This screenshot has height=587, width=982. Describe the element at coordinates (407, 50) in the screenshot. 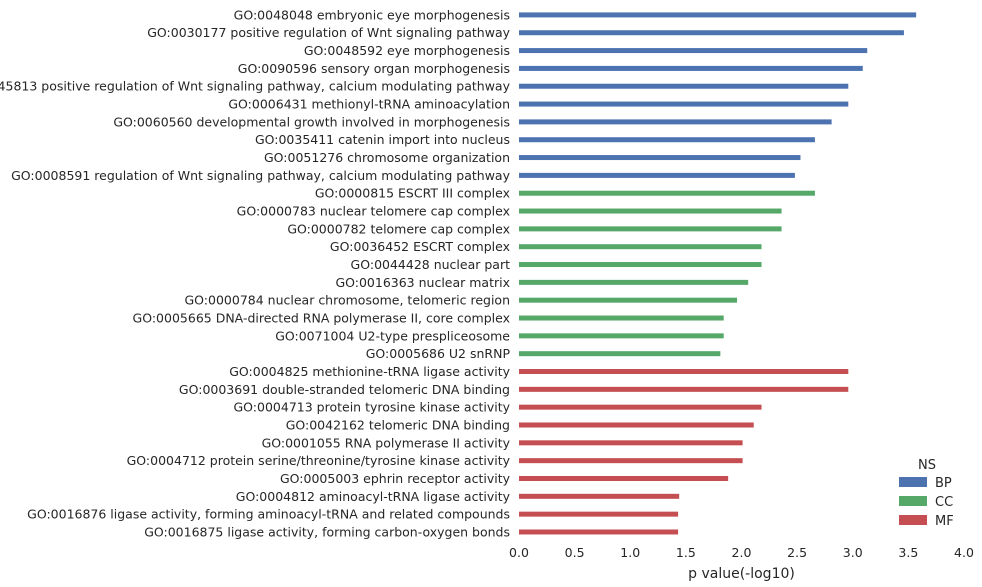

I see `category-label: GO:0048592 eye morphogenesis` at that location.